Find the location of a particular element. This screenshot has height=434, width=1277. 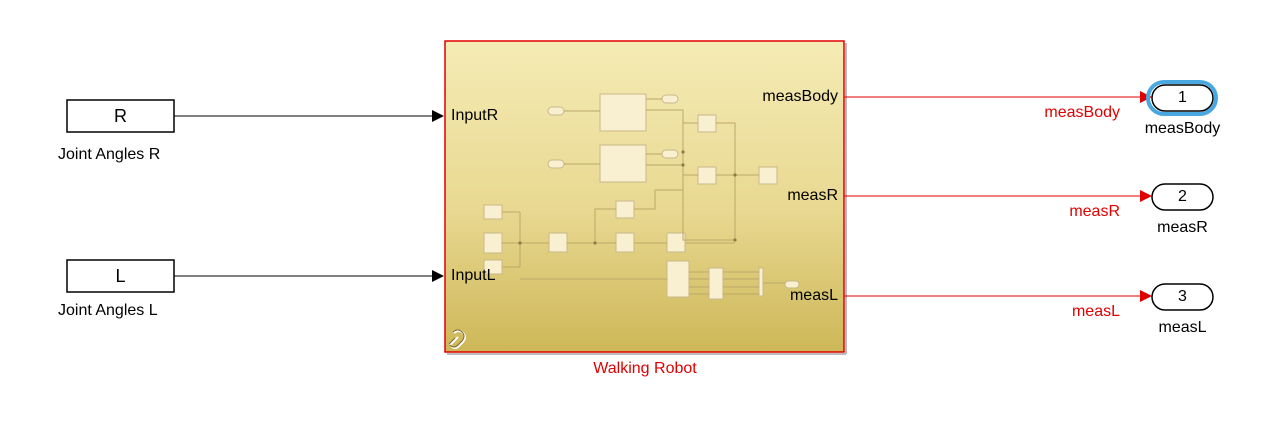

from-block-l is located at coordinates (120, 276).